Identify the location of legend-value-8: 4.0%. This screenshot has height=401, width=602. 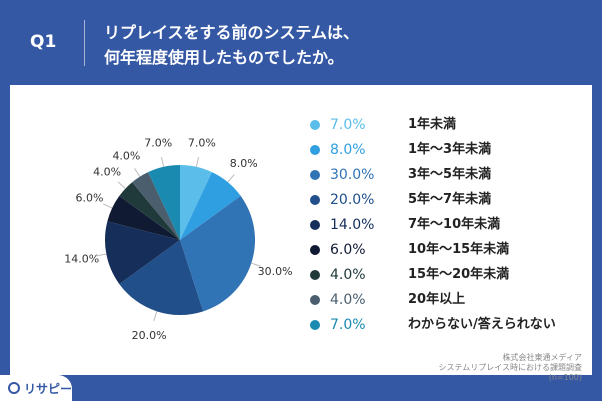
(348, 300).